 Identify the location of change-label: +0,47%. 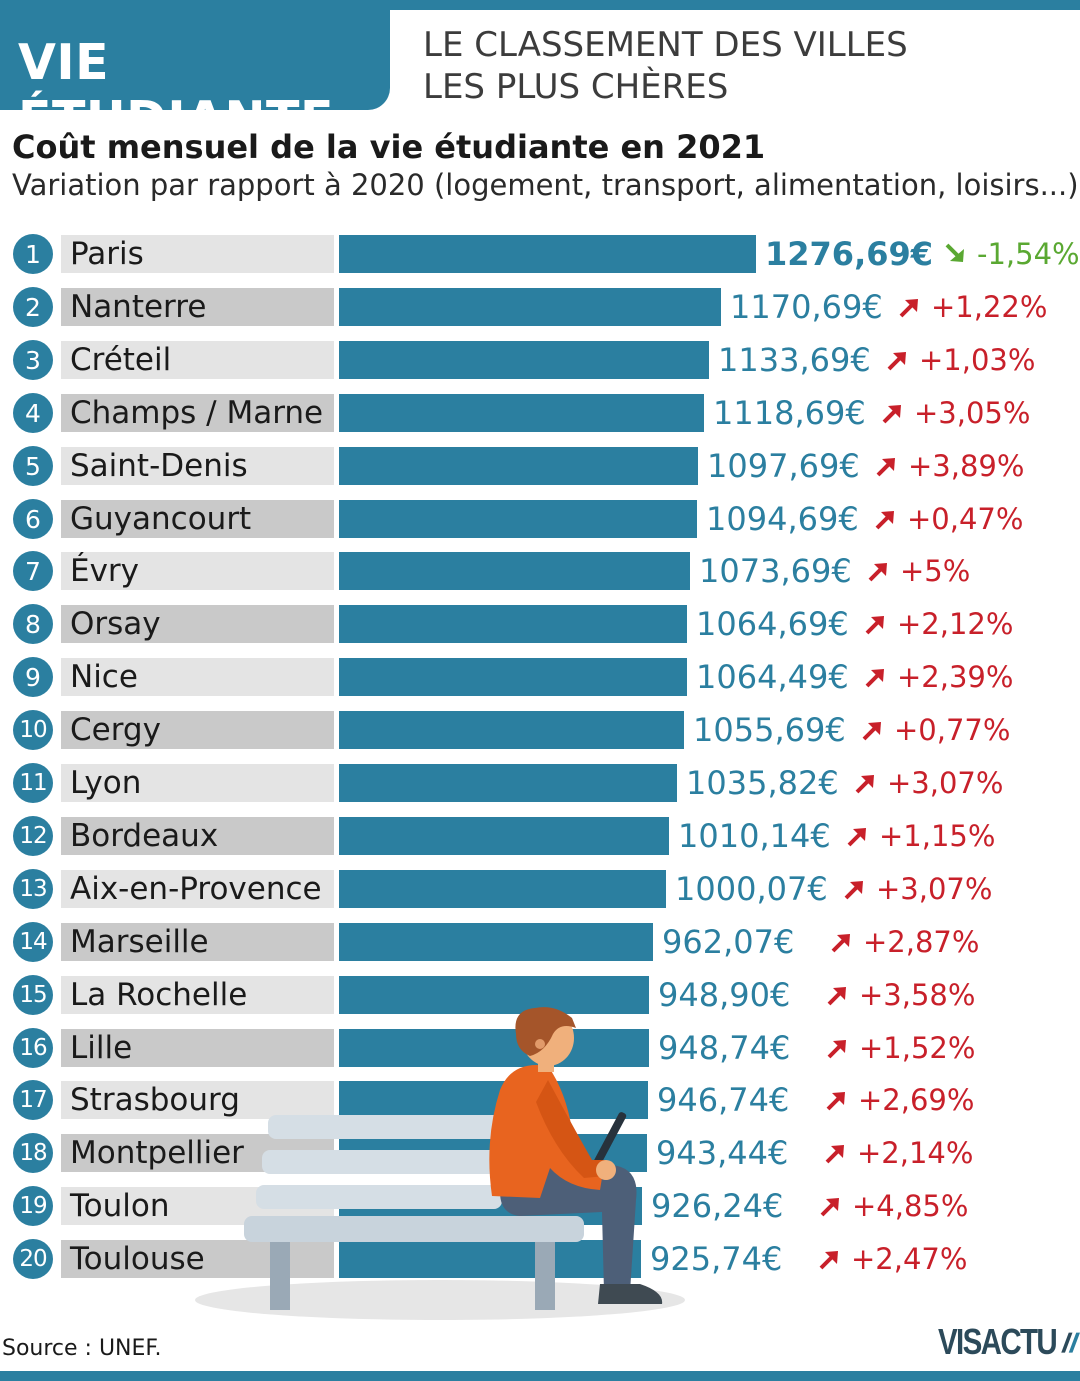
(948, 519).